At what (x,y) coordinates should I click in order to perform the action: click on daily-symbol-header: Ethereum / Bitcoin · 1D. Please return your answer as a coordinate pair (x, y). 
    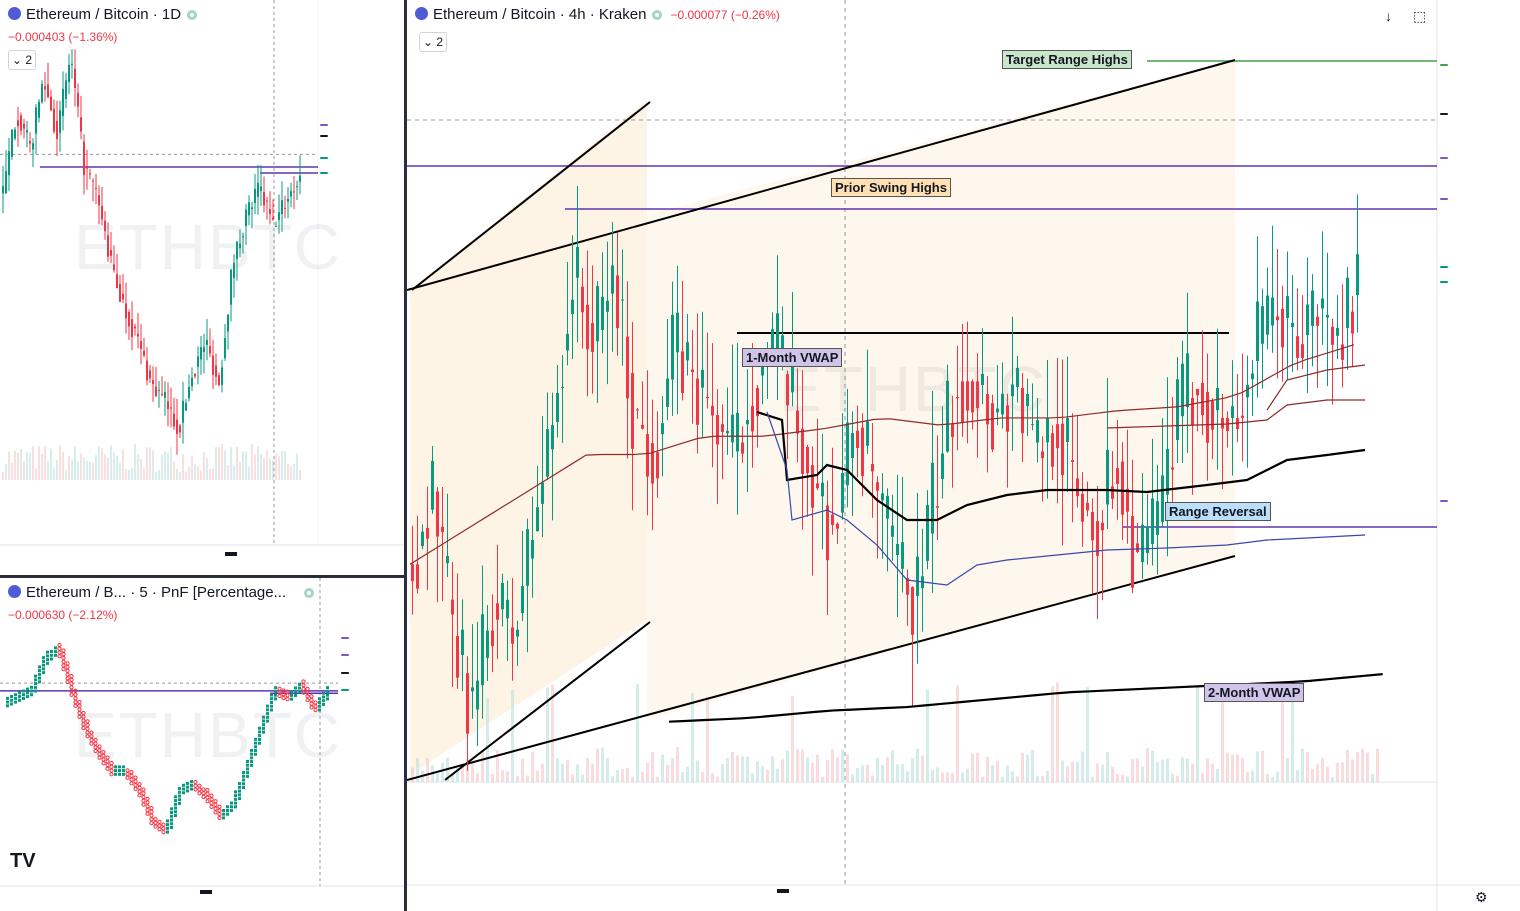
    Looking at the image, I should click on (103, 14).